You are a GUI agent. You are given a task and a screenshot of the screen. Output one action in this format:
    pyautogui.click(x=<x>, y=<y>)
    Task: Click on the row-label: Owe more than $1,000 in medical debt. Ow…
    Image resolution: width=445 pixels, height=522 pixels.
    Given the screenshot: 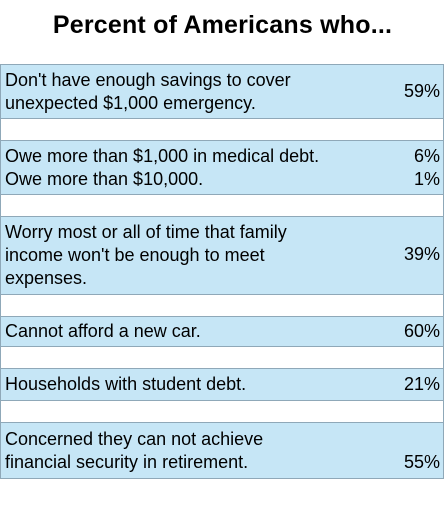 What is the action you would take?
    pyautogui.click(x=191, y=168)
    